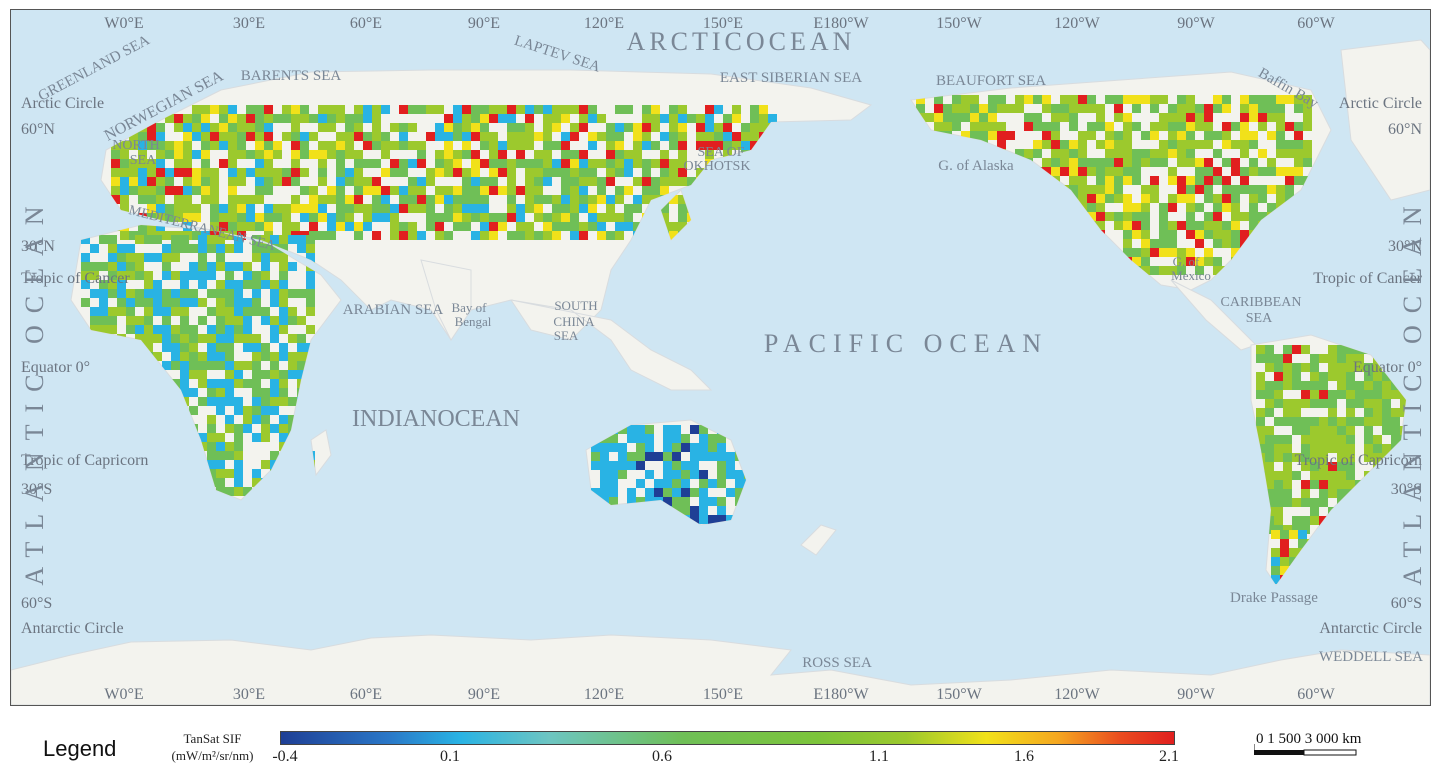 This screenshot has width=1441, height=775. What do you see at coordinates (741, 41) in the screenshot?
I see `arctic-ocean-label: ARCTICOCEAN` at bounding box center [741, 41].